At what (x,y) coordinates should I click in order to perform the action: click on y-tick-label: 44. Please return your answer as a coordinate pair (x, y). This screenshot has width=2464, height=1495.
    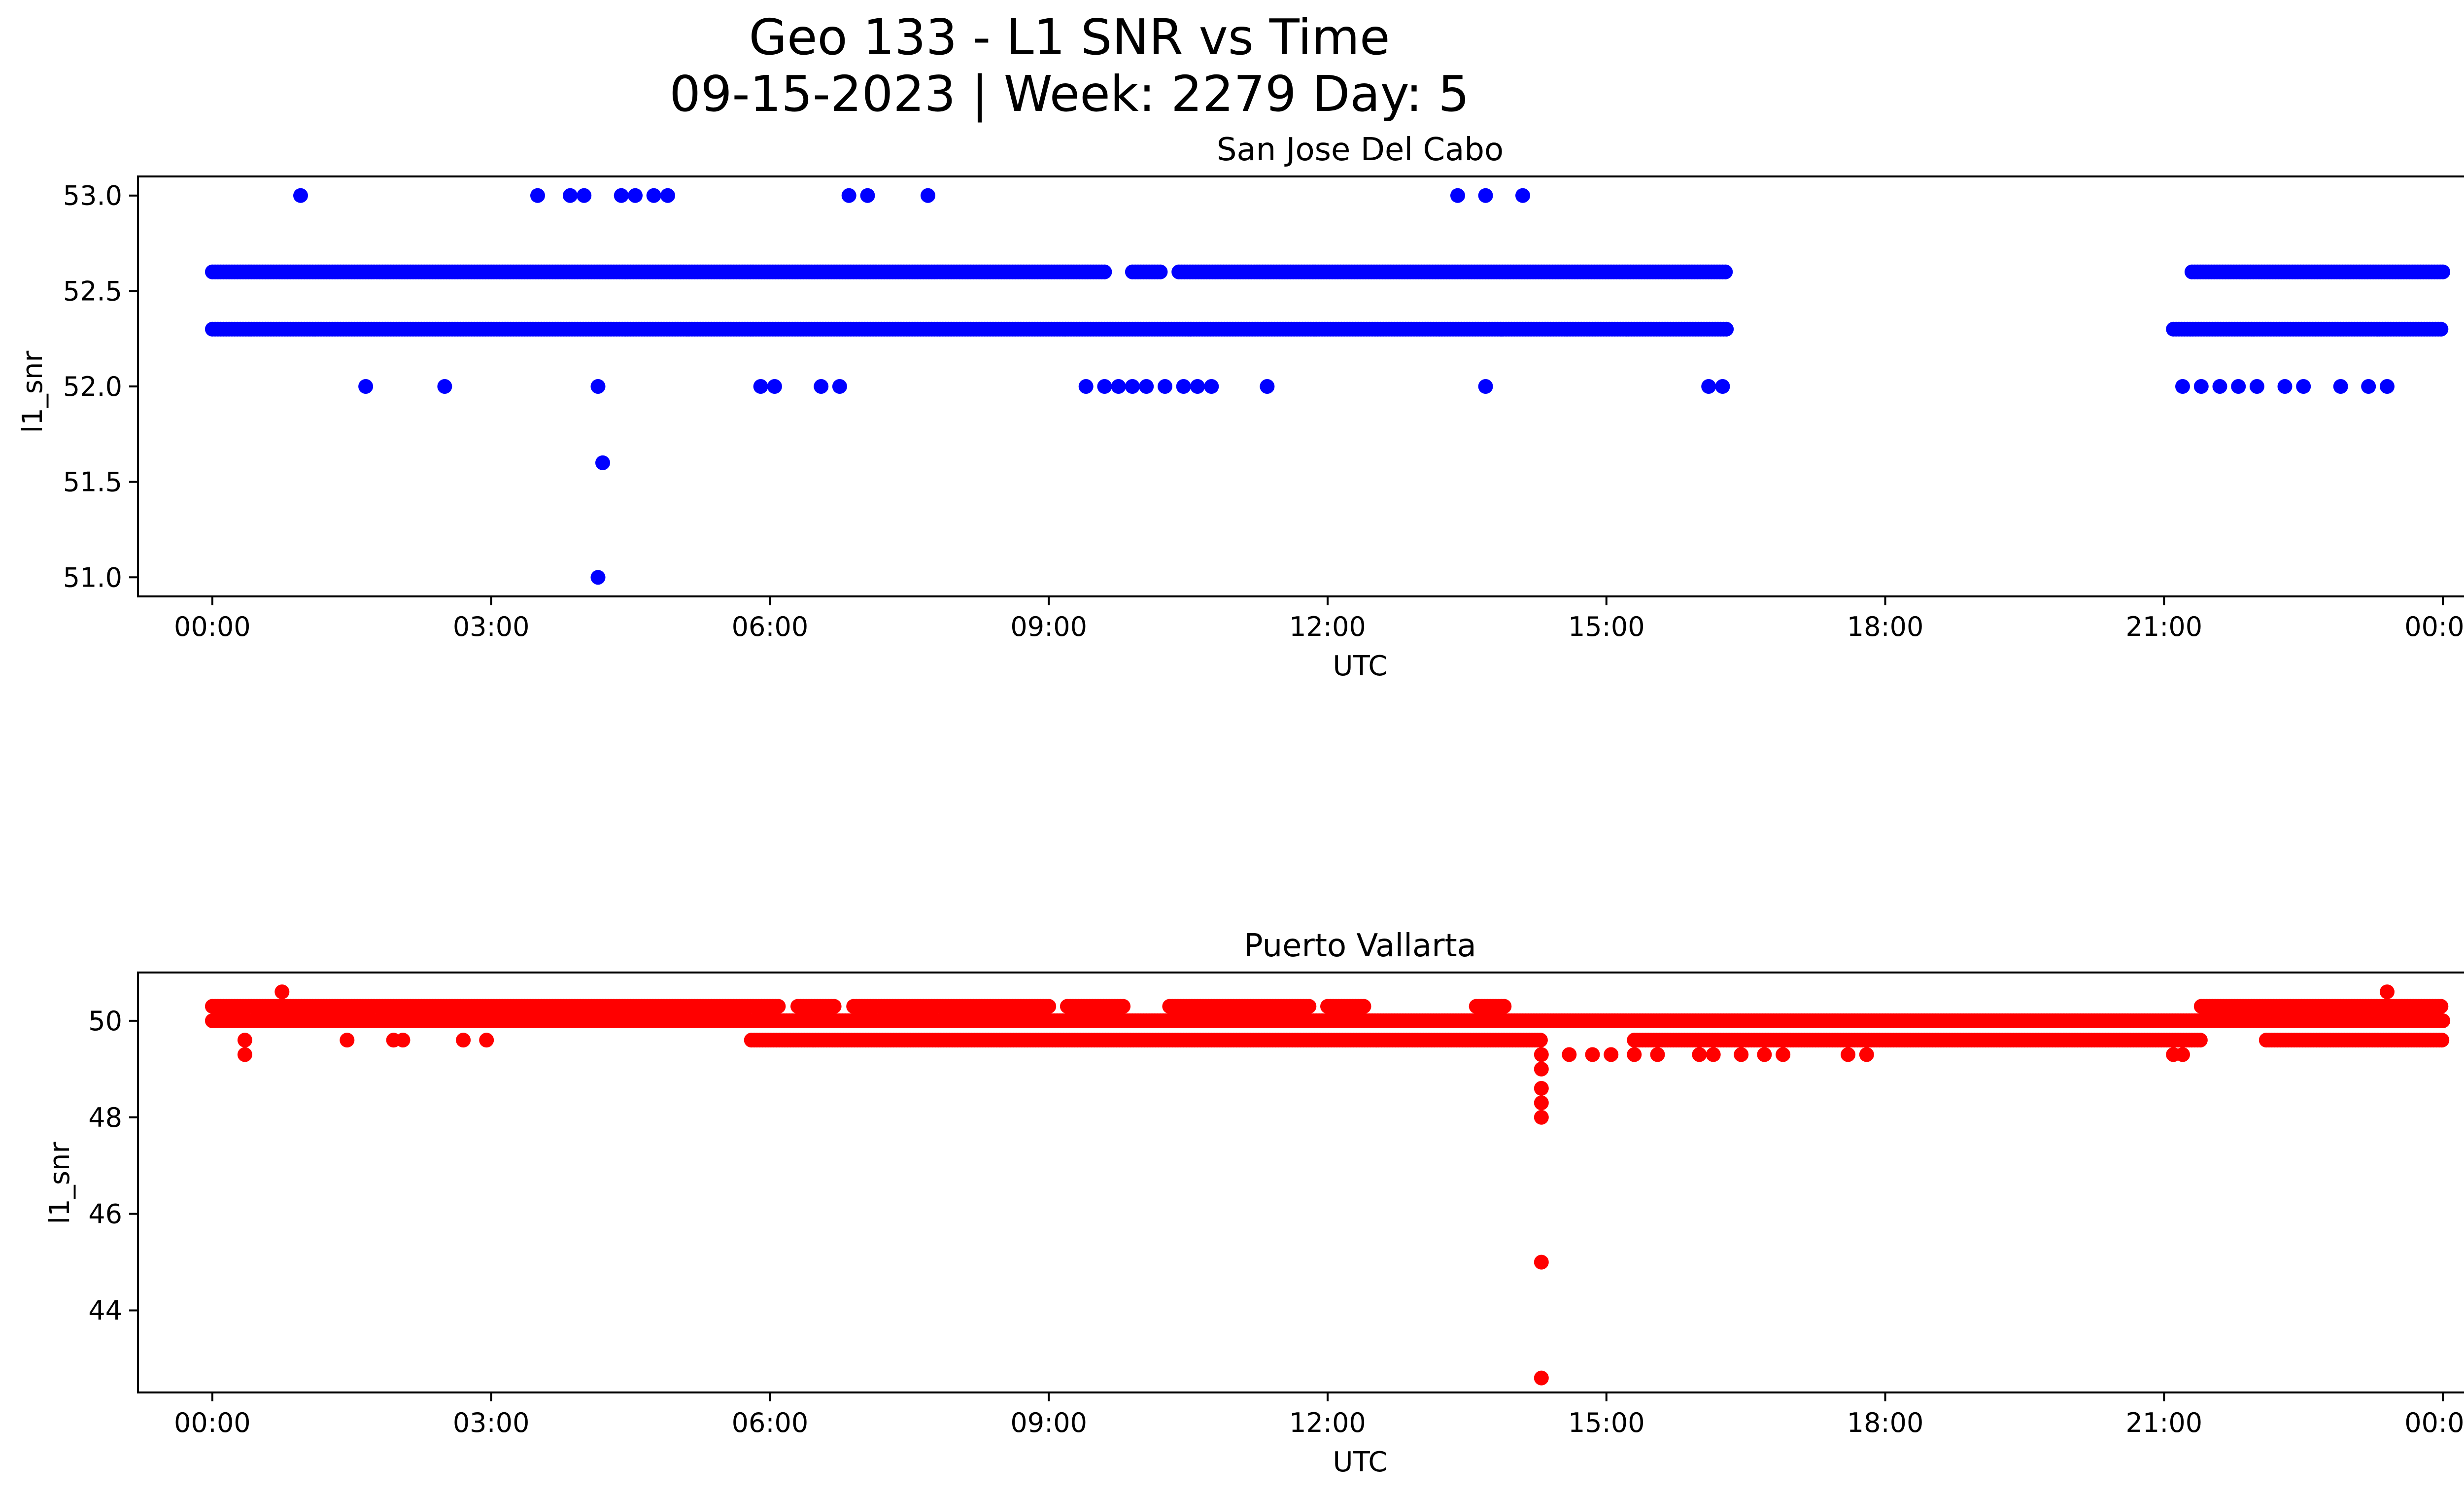
    Looking at the image, I should click on (105, 1310).